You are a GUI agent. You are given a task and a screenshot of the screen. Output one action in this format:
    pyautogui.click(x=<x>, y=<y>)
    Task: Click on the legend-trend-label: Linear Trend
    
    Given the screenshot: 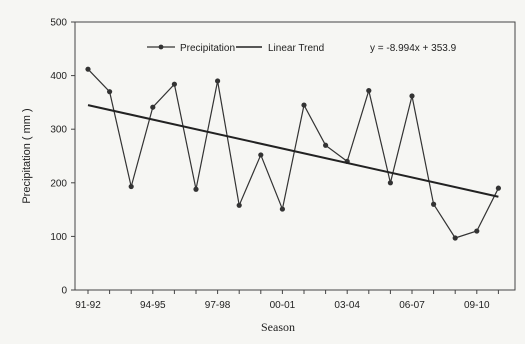 What is the action you would take?
    pyautogui.click(x=296, y=48)
    